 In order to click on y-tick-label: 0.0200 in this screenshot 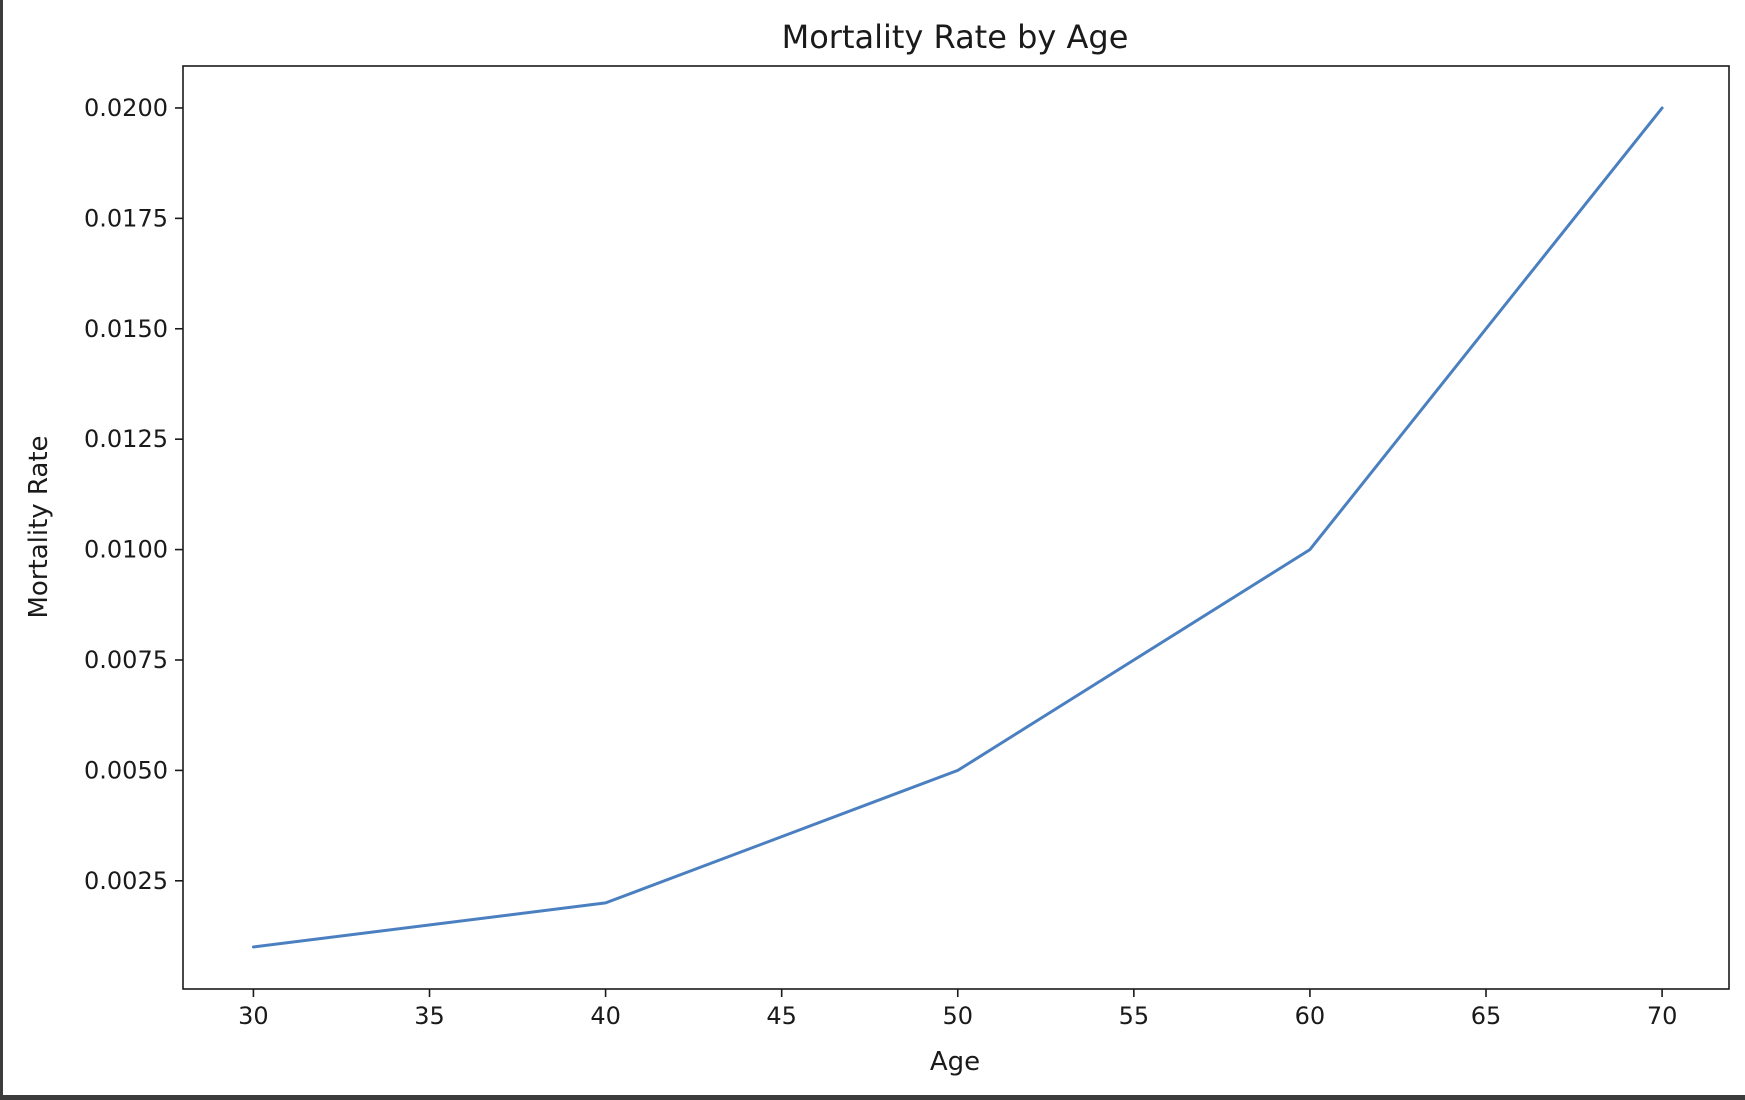, I will do `click(126, 108)`.